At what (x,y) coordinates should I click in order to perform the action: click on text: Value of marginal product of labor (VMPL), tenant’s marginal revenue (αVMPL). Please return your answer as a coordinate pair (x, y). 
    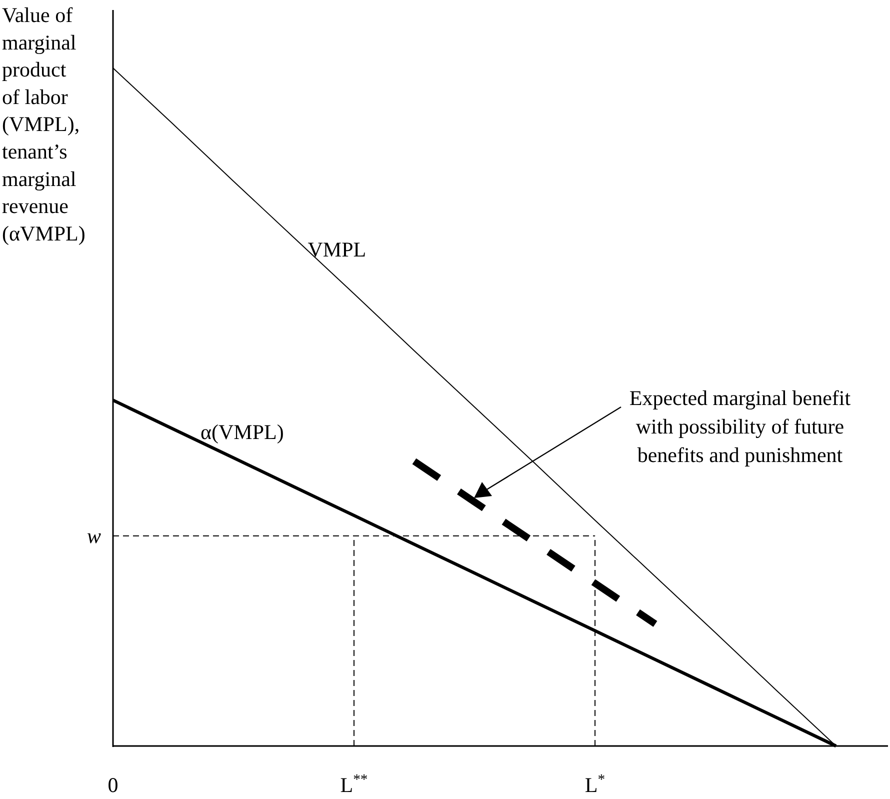
    Looking at the image, I should click on (44, 124).